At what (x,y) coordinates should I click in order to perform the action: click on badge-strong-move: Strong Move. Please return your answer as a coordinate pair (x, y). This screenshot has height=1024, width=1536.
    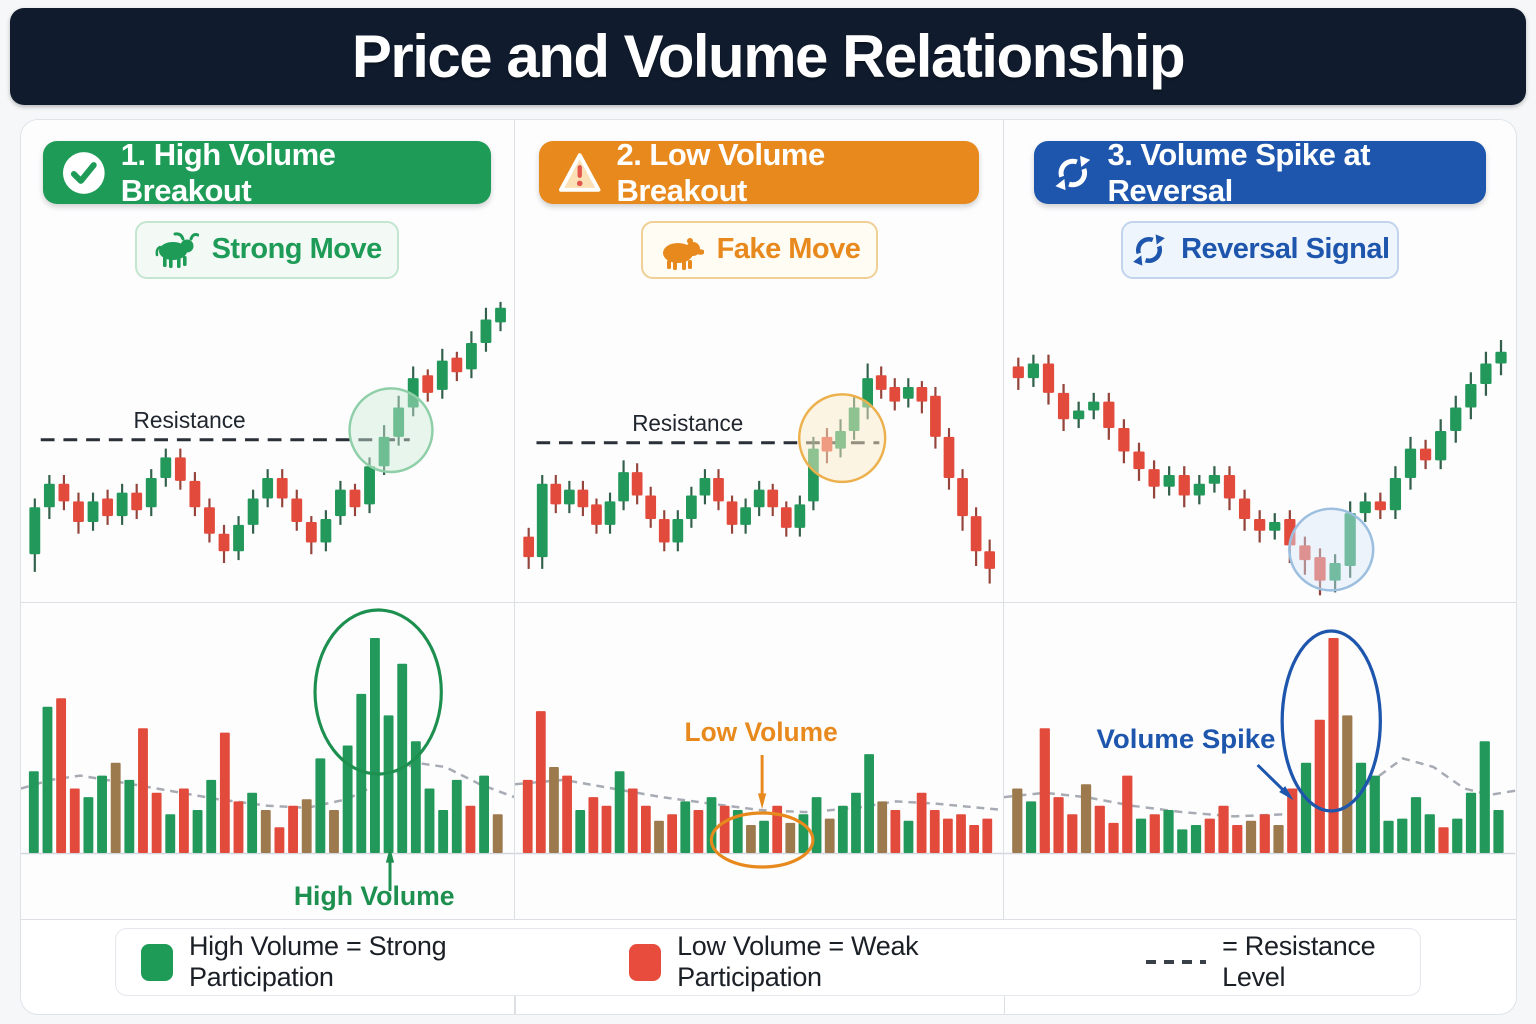
    Looking at the image, I should click on (267, 250).